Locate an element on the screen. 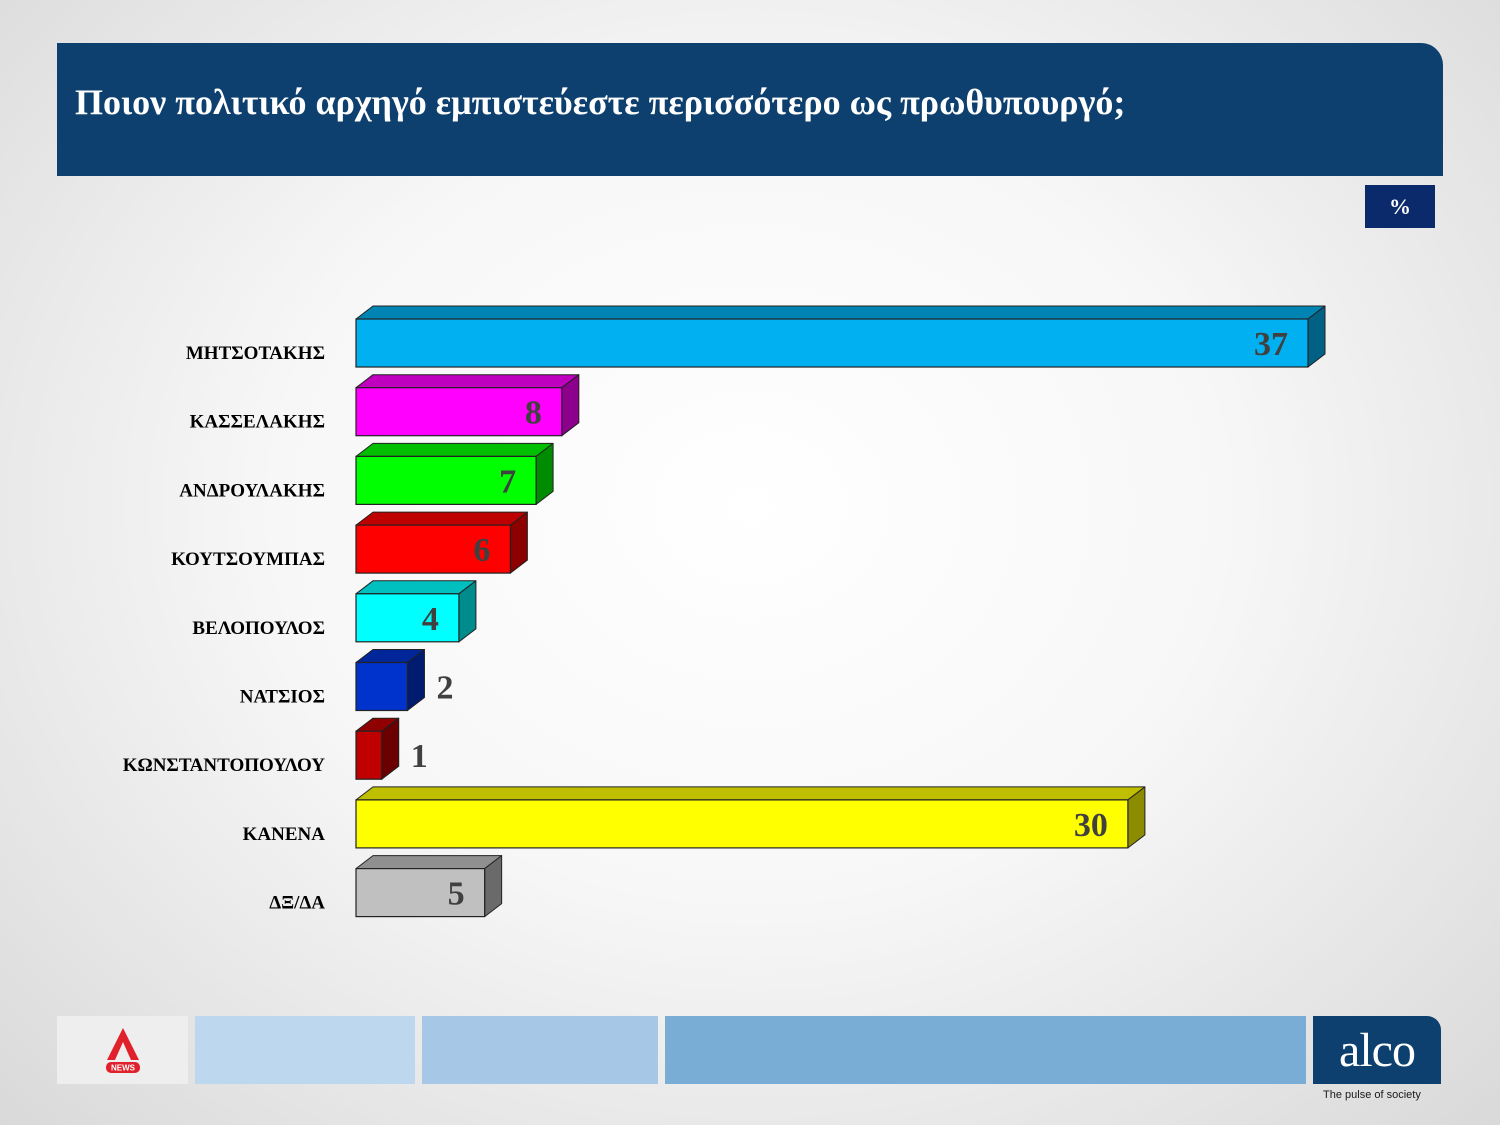 This screenshot has height=1125, width=1500. category-label: ΜΗΤΣΟΤΑΚΗΣ is located at coordinates (255, 353).